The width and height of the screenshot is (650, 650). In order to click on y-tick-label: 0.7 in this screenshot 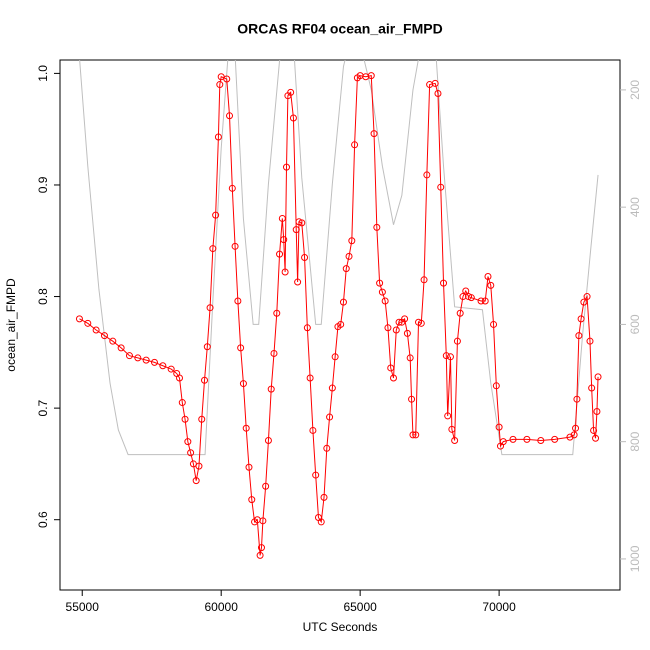, I will do `click(43, 407)`.